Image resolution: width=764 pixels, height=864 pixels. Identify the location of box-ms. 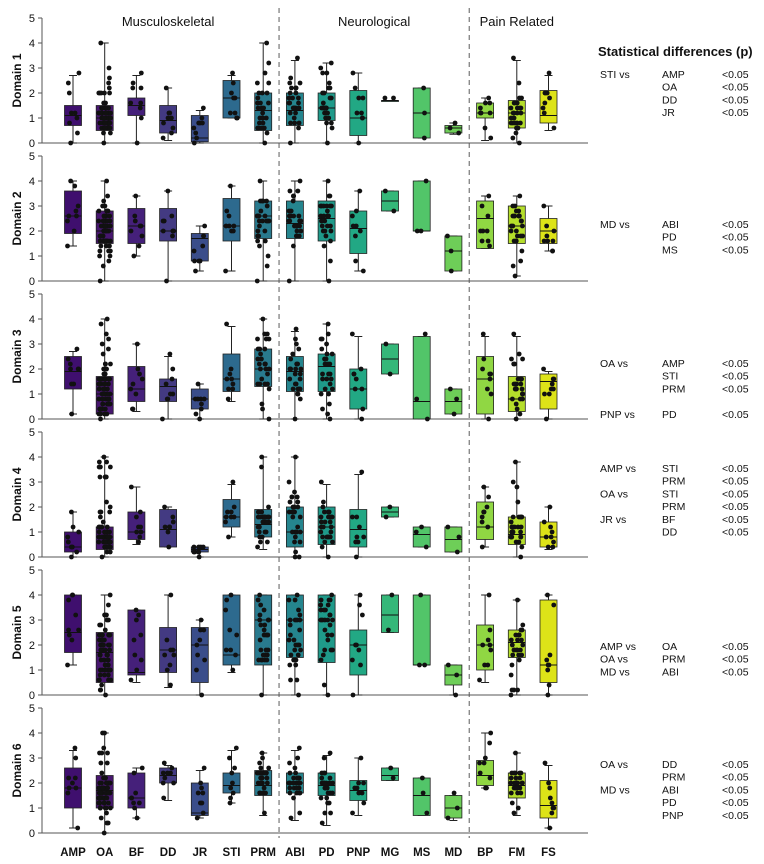
(421, 796).